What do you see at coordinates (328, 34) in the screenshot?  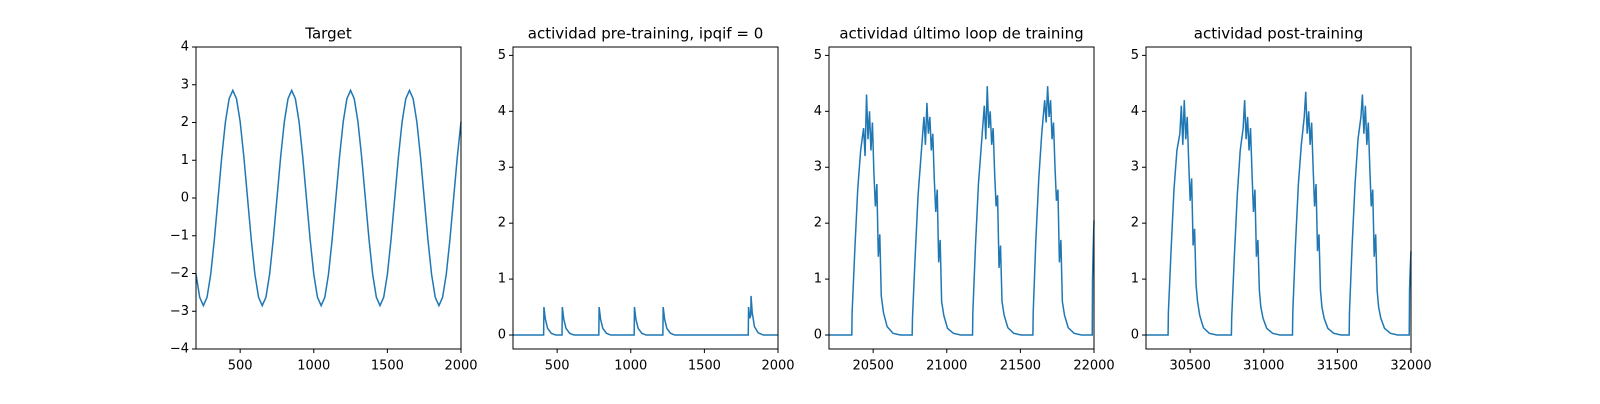 I see `subplot-title: Target` at bounding box center [328, 34].